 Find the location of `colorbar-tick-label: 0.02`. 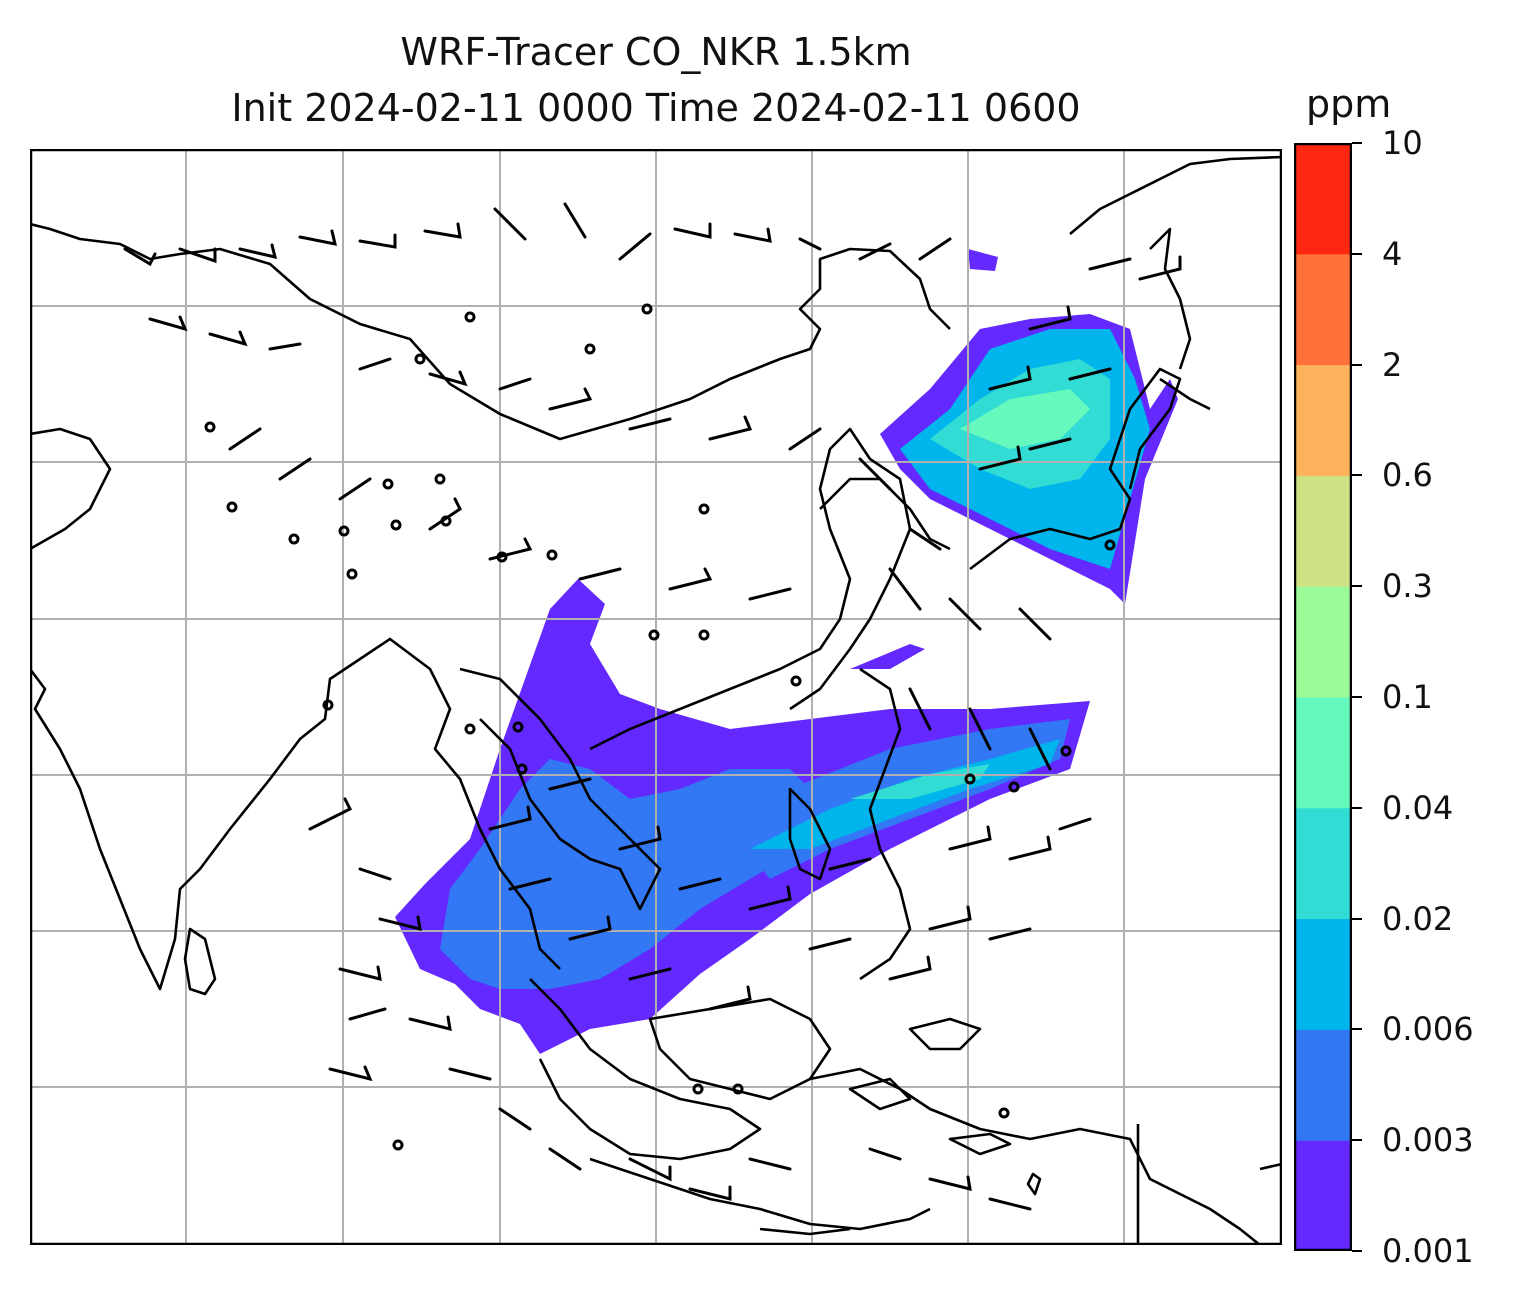

colorbar-tick-label: 0.02 is located at coordinates (1418, 918).